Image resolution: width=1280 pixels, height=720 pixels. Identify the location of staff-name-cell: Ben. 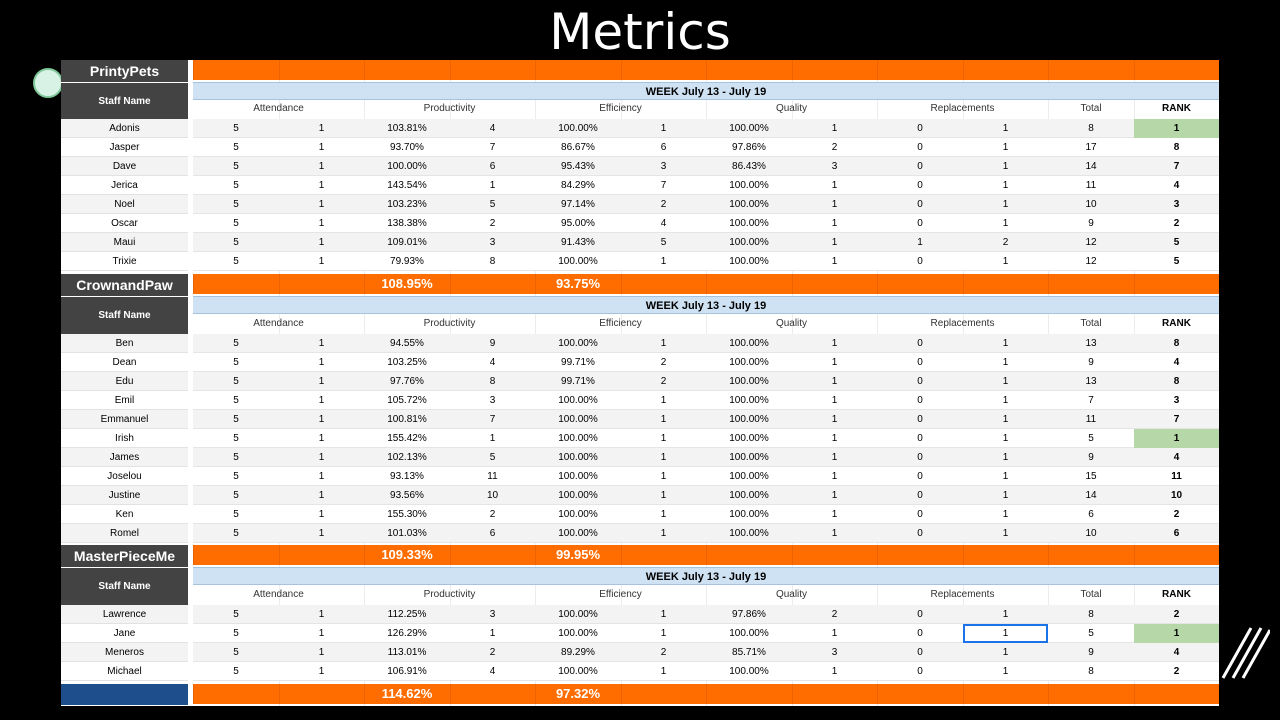
(124, 343).